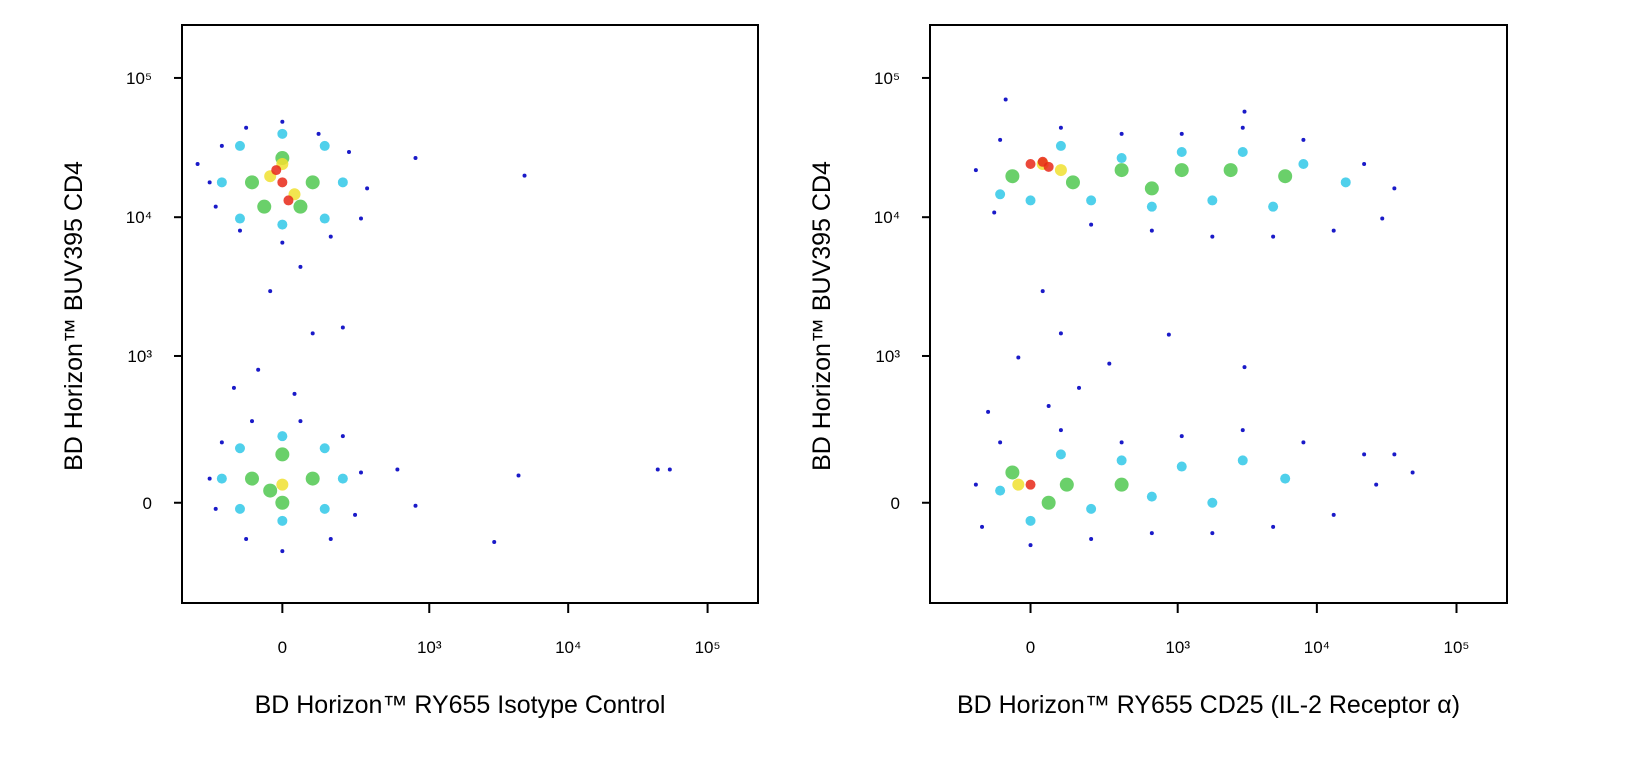  I want to click on x-axis-label: BD Horizon™ RY655 CD25 (IL-2 Receptor α), so click(1208, 705).